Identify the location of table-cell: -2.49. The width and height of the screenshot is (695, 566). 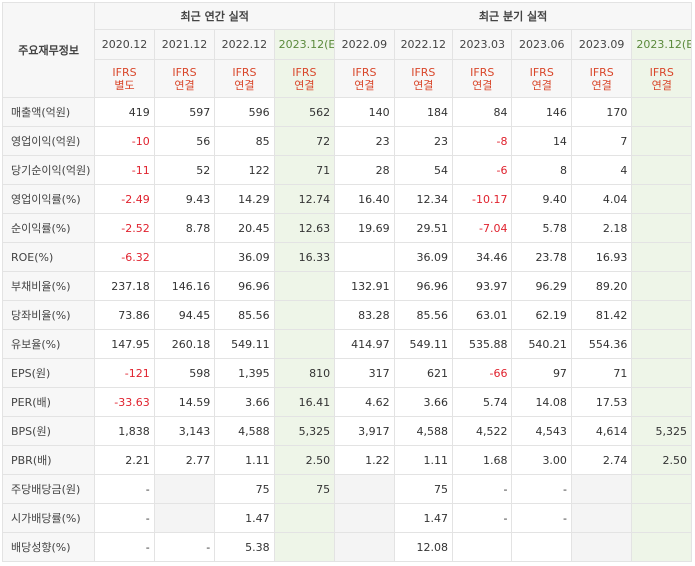
(124, 199).